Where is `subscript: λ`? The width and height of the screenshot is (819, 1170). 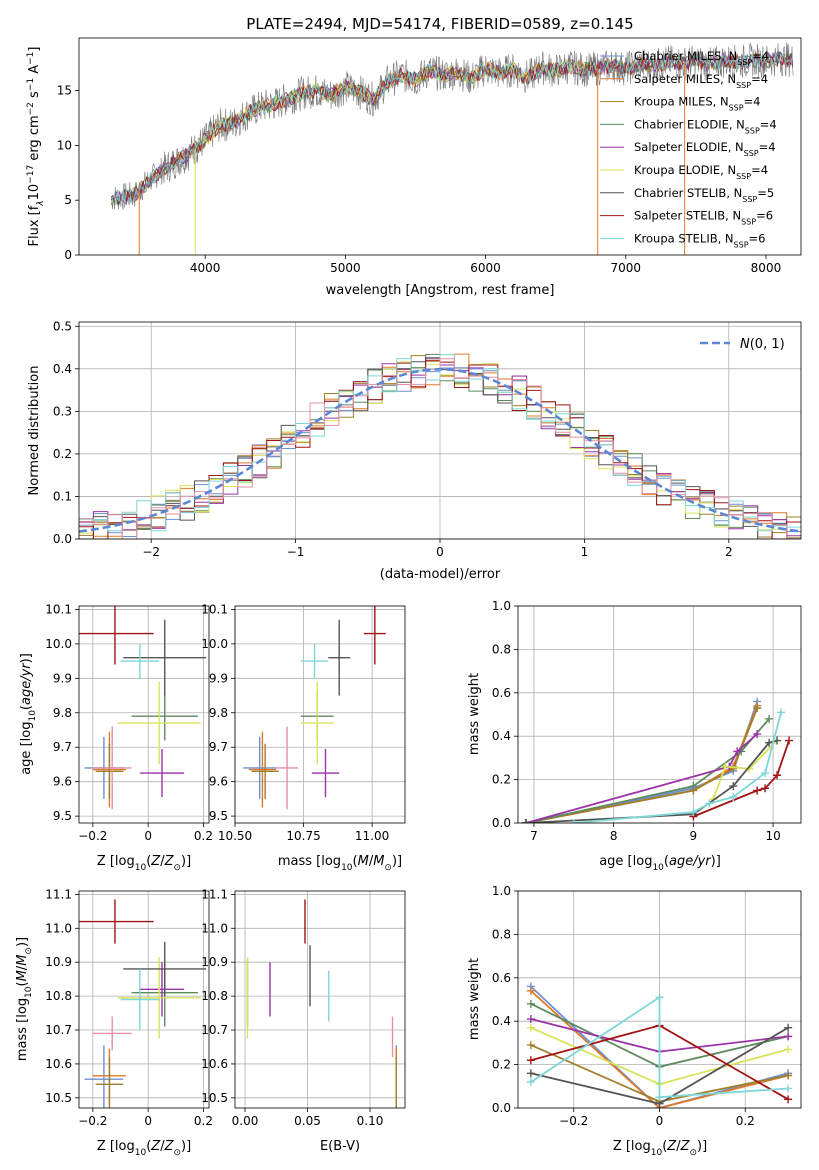 subscript: λ is located at coordinates (41, 203).